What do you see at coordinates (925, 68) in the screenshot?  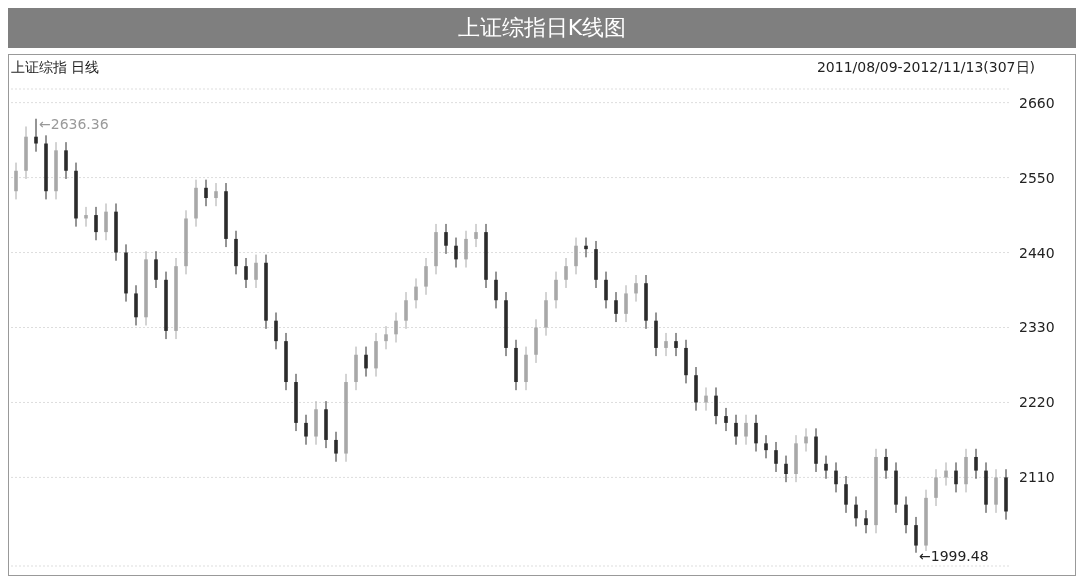 I see `text: 2011/08/09-2012/11/13(307日)` at bounding box center [925, 68].